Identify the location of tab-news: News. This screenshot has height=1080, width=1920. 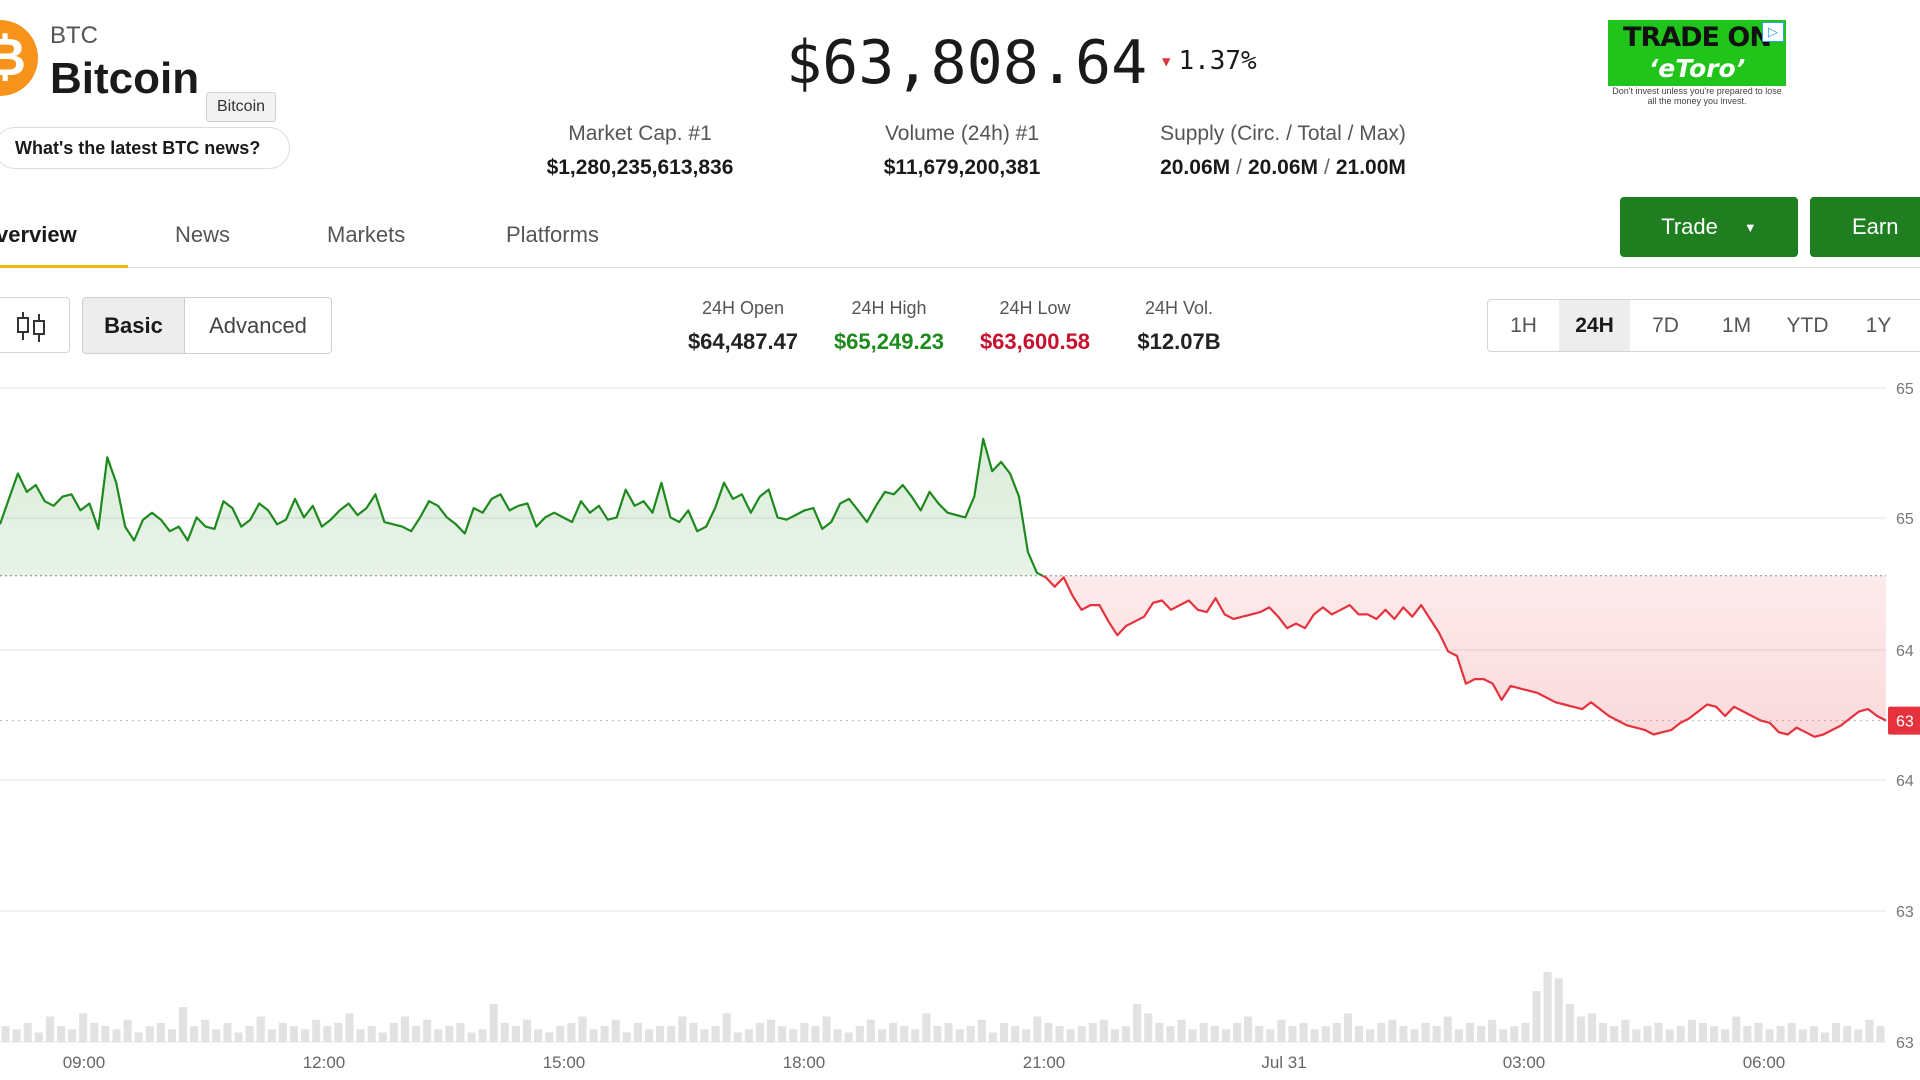
(203, 234).